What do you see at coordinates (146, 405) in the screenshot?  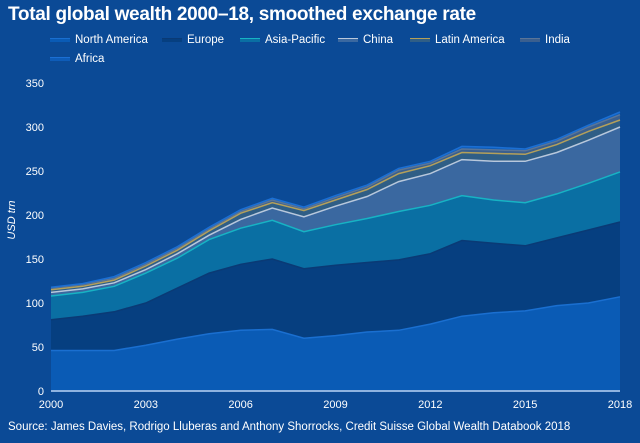 I see `x-tick-label: 2003` at bounding box center [146, 405].